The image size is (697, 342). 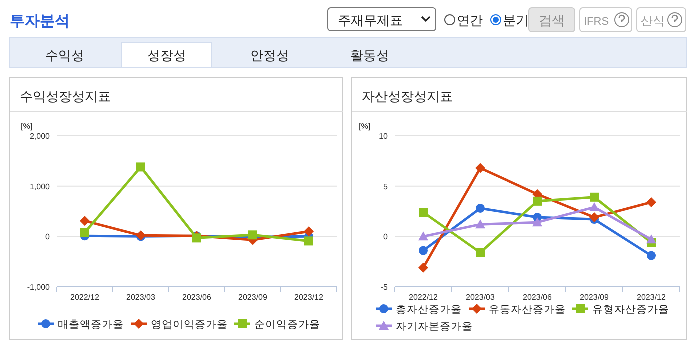 I want to click on y-tick-label: 5, so click(x=386, y=187).